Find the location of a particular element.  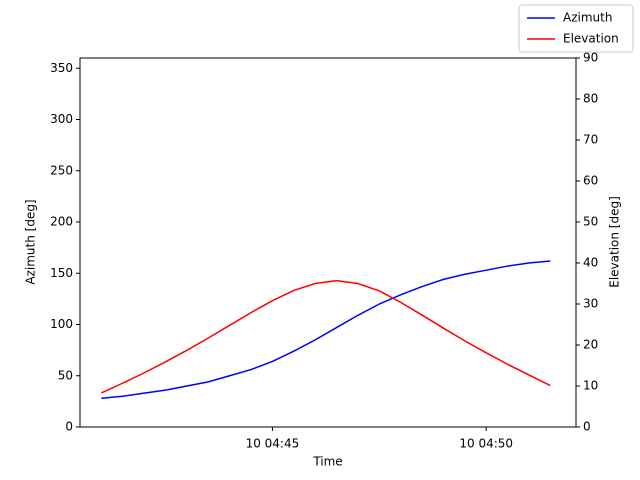

y-axis-label: Azimuth [deg] is located at coordinates (31, 241).